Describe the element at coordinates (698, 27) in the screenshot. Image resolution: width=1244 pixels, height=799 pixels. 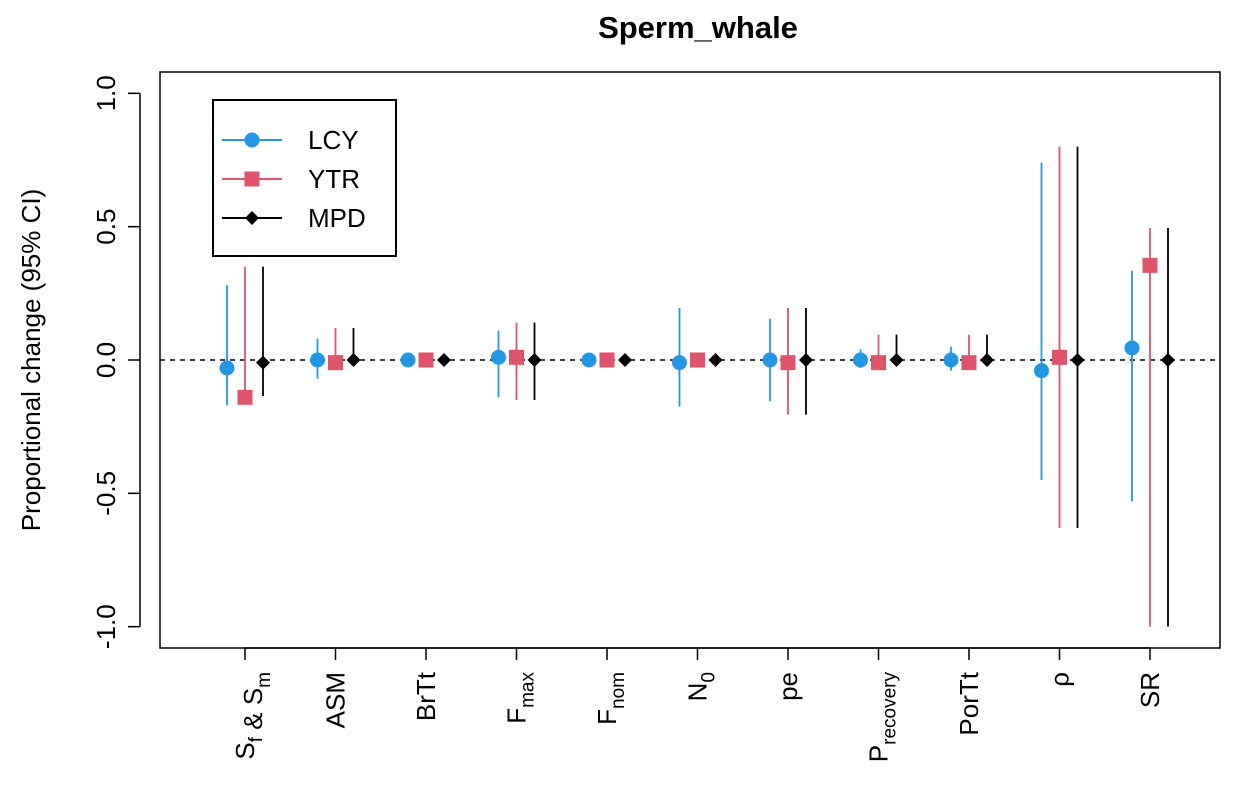
I see `chart-title: Sperm_whale` at that location.